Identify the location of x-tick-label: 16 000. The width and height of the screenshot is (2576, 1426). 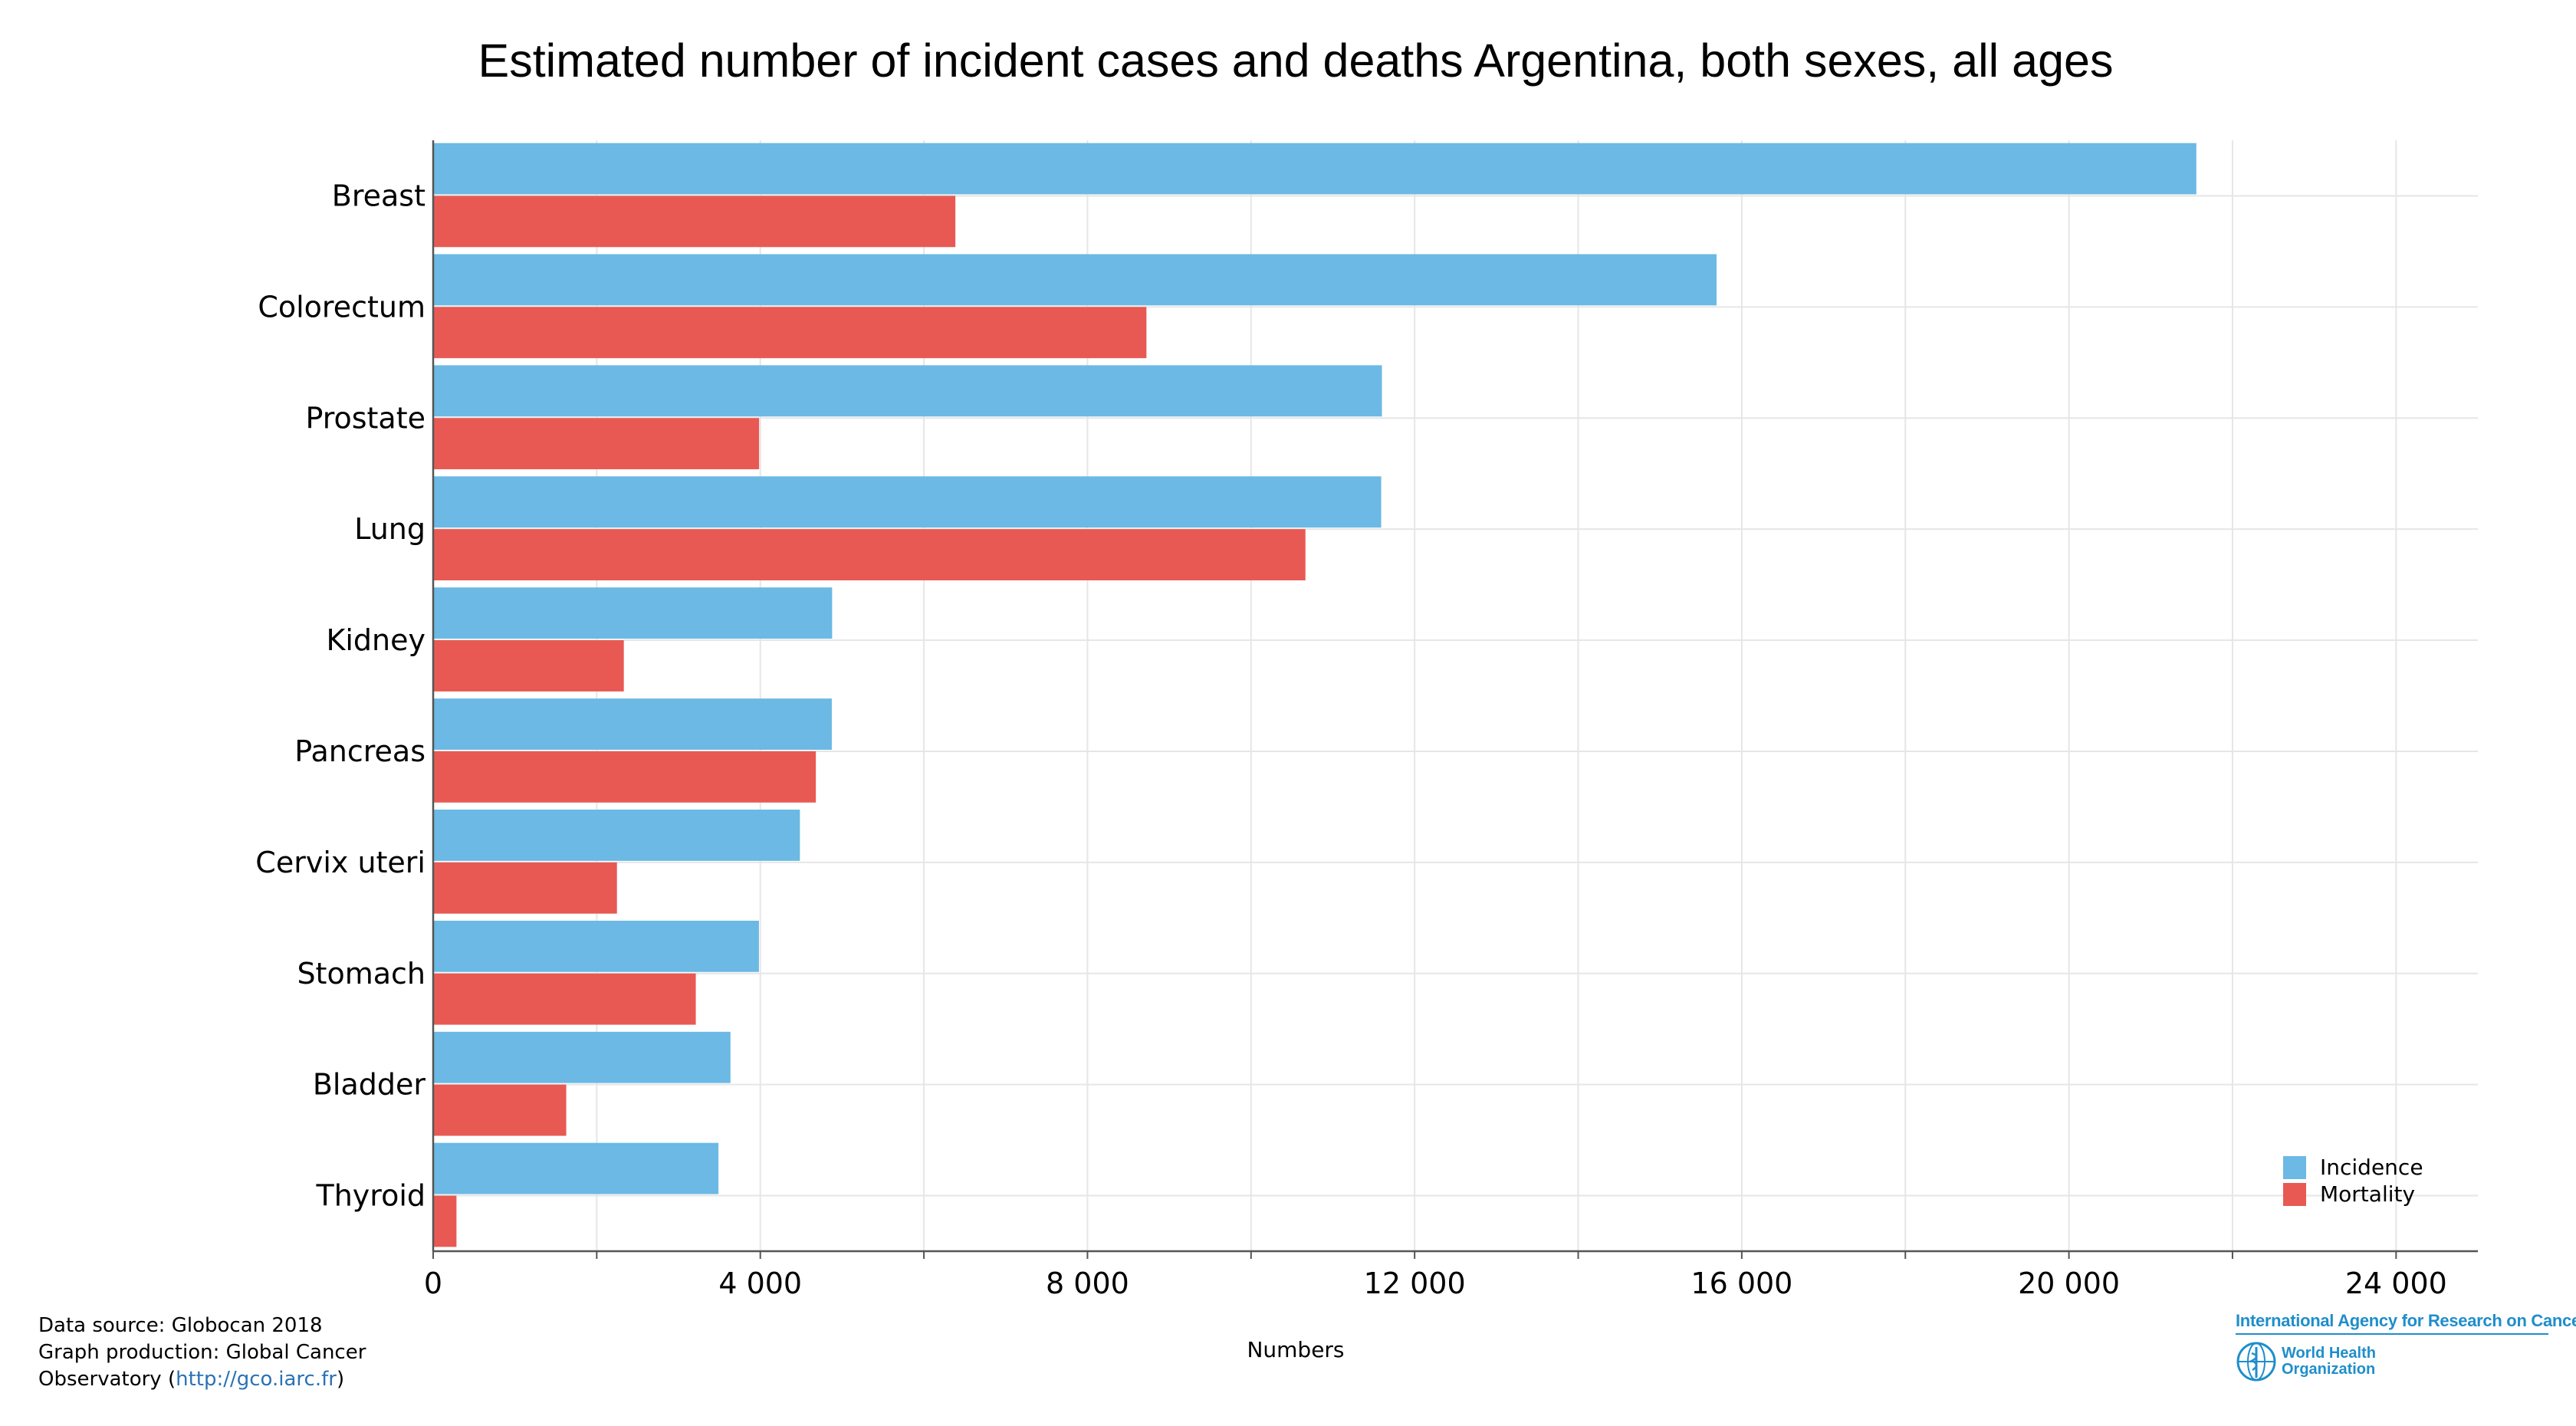
(1742, 1284).